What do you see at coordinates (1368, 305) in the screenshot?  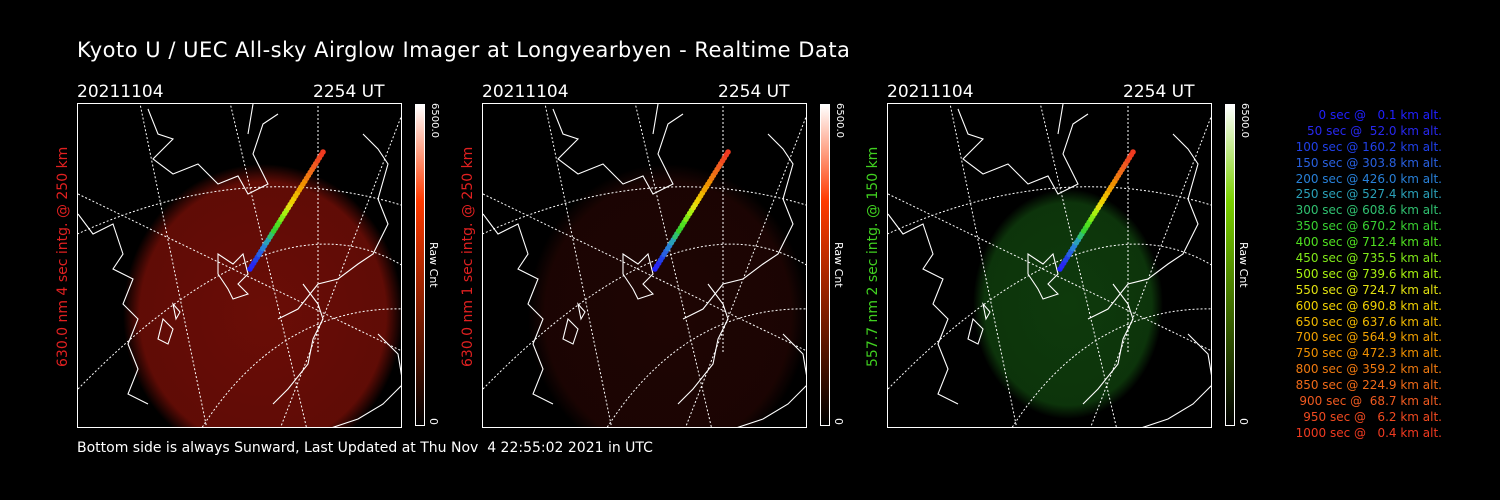 I see `legend-row: 600 sec @ 690.8 km alt.` at bounding box center [1368, 305].